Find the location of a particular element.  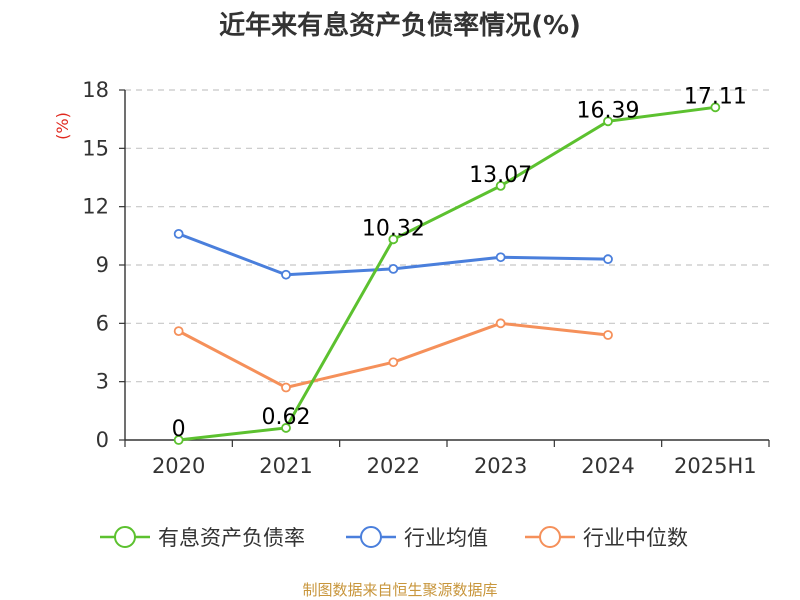

x-tick-label: 2021 is located at coordinates (285, 466).